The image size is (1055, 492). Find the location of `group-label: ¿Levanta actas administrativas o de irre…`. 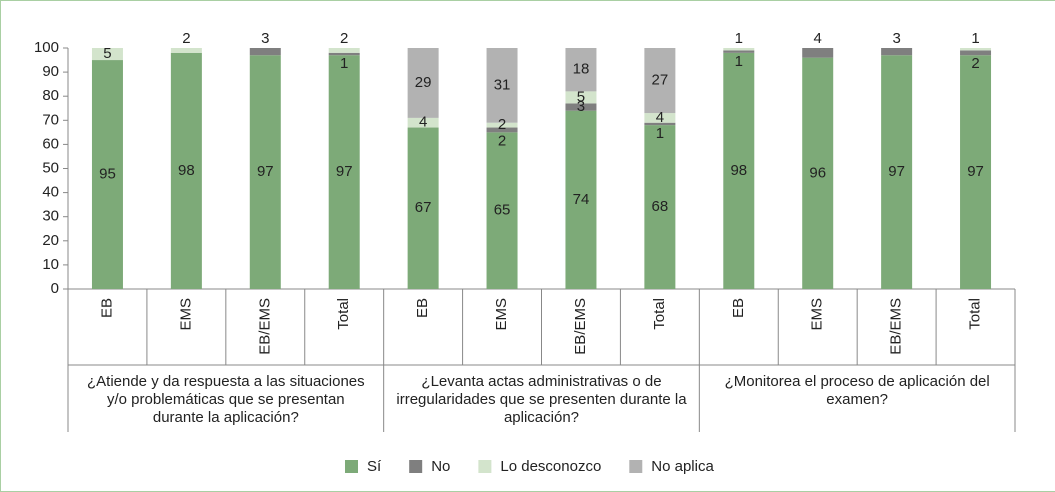

group-label: ¿Levanta actas administrativas o de irre… is located at coordinates (541, 399).